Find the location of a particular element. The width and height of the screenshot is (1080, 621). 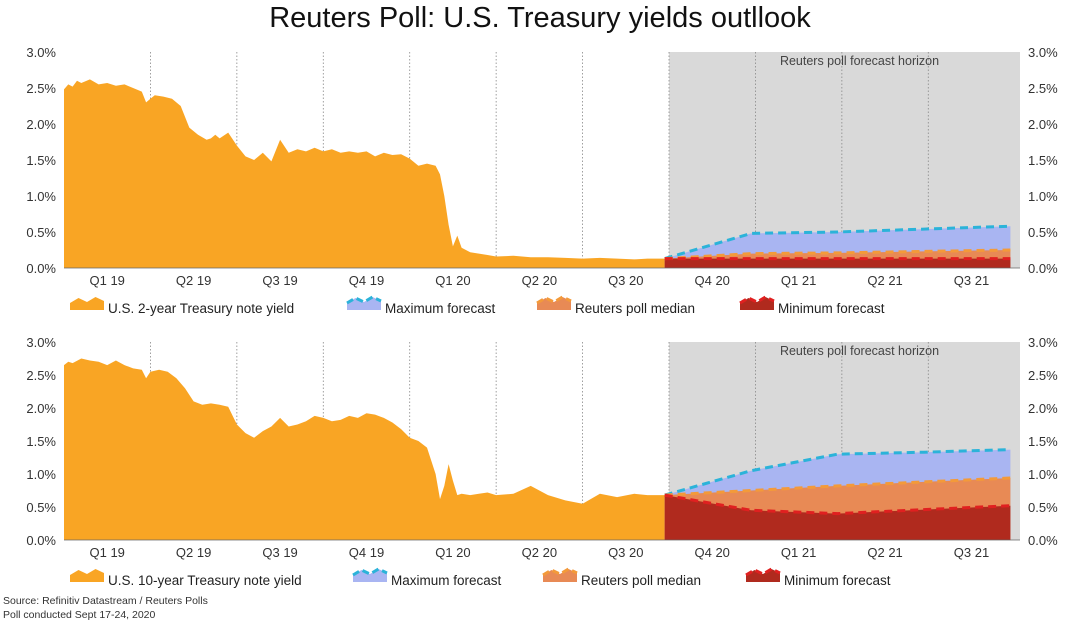

y-tick-right: 2.5% is located at coordinates (1043, 375).